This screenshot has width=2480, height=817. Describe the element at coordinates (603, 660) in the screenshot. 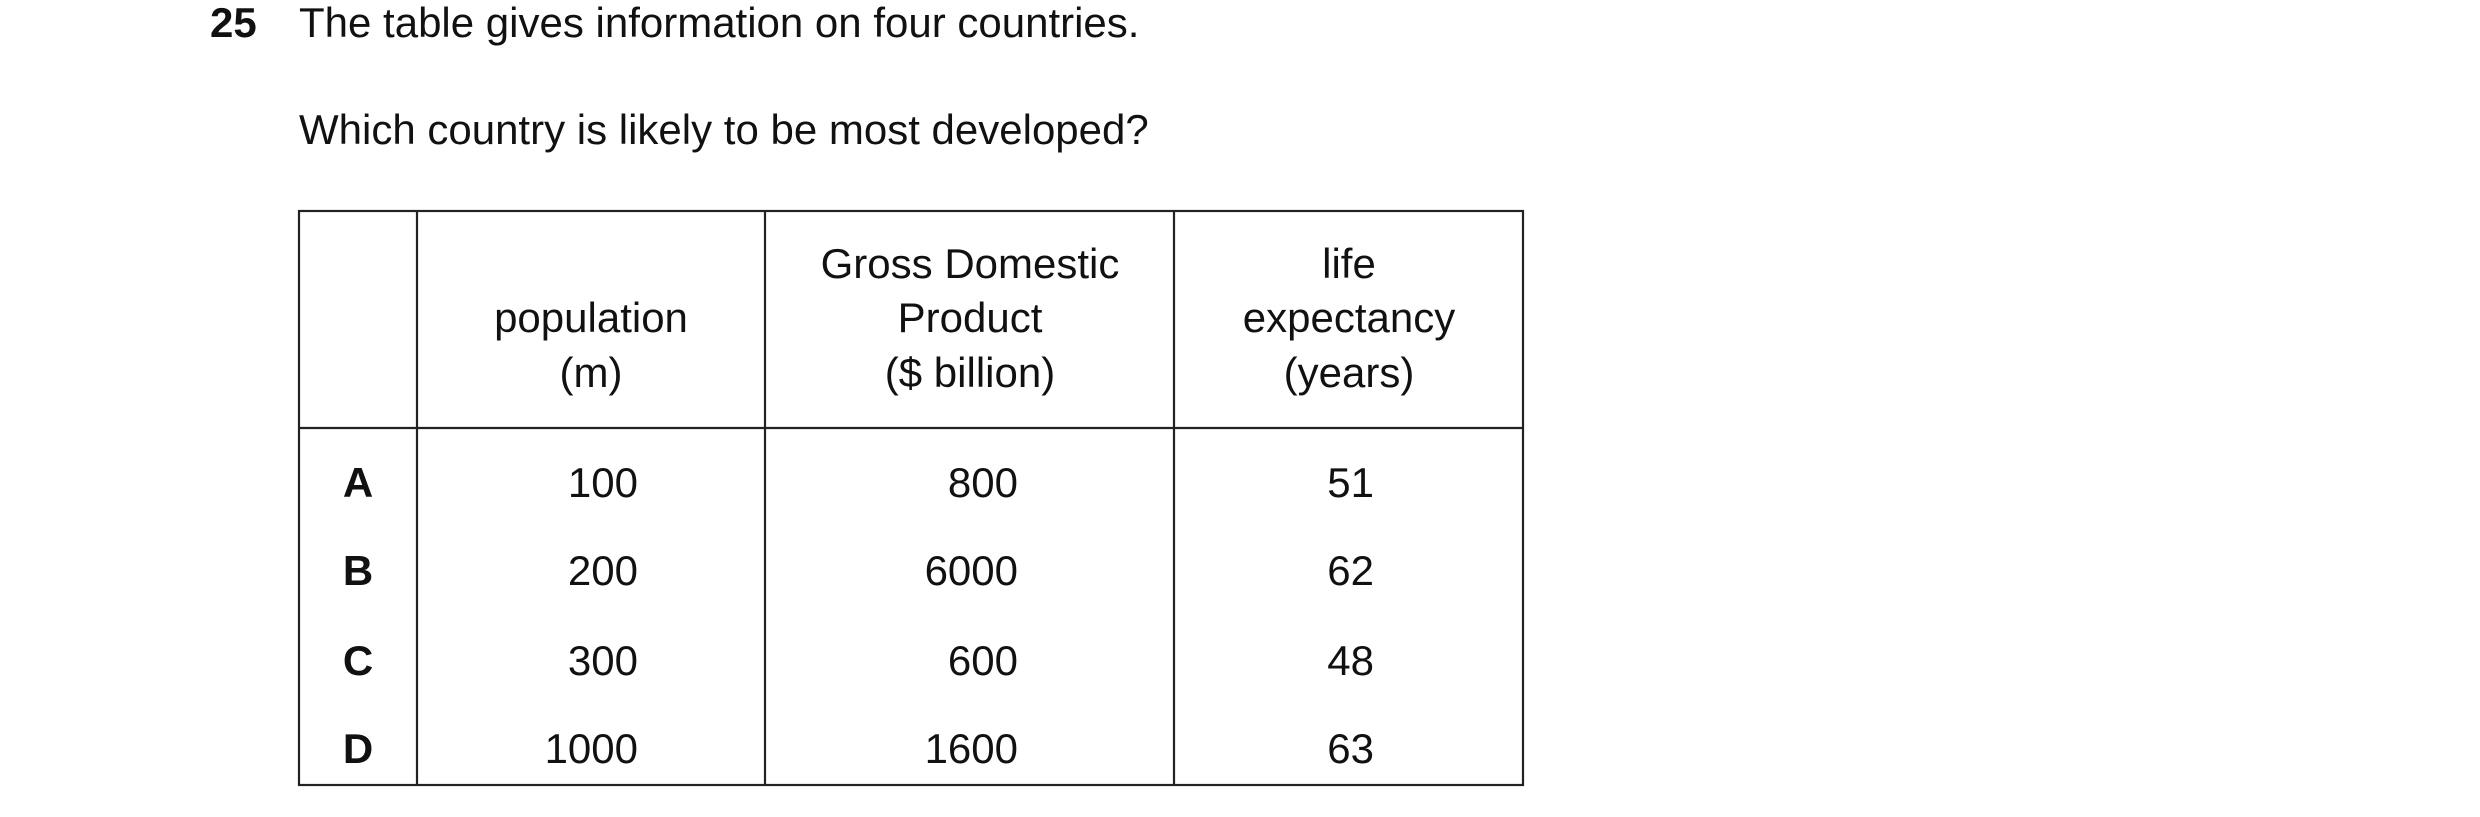

I see `table-cell: 300` at that location.